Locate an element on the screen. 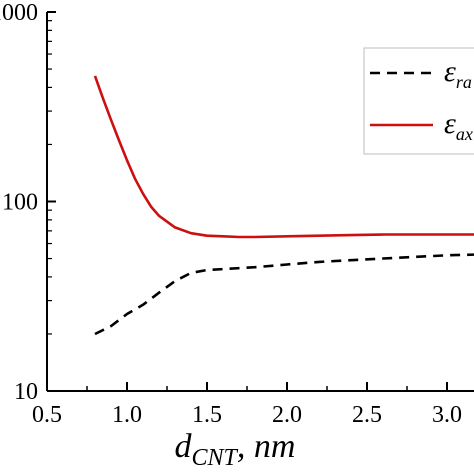 The height and width of the screenshot is (474, 474). x-axis-label-sub: CNT is located at coordinates (215, 458).